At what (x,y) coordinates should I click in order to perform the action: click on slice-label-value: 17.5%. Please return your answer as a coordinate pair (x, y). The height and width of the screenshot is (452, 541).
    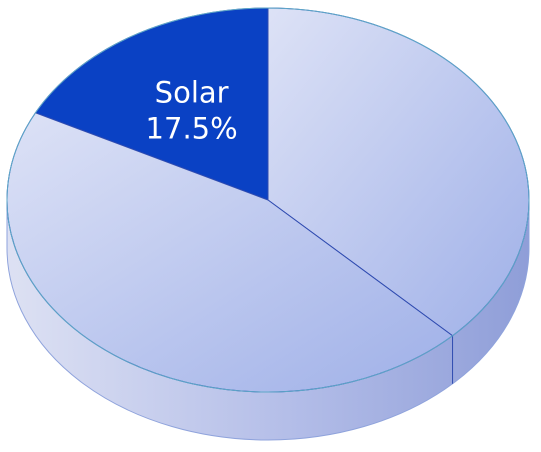
    Looking at the image, I should click on (192, 128).